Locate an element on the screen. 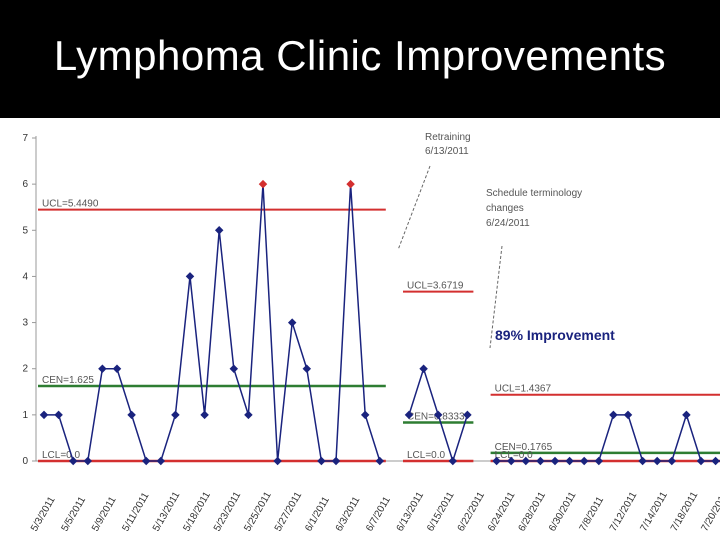 This screenshot has height=540, width=720. ucl-label: UCL=5.4490 is located at coordinates (70, 204).